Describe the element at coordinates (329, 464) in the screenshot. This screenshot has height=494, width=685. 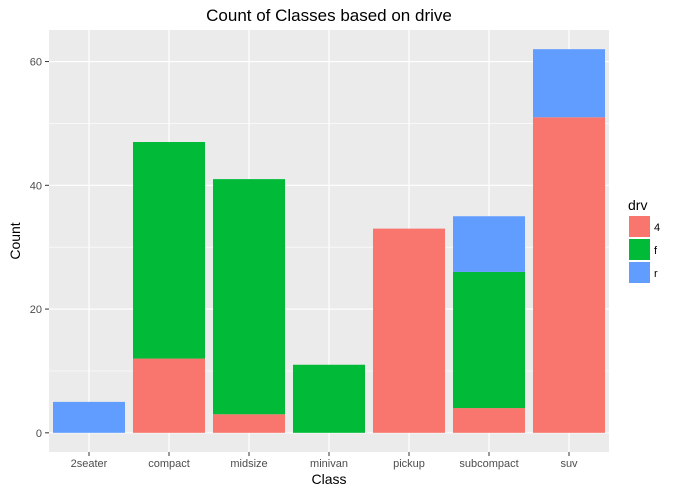
I see `x-tick-label: minivan` at that location.